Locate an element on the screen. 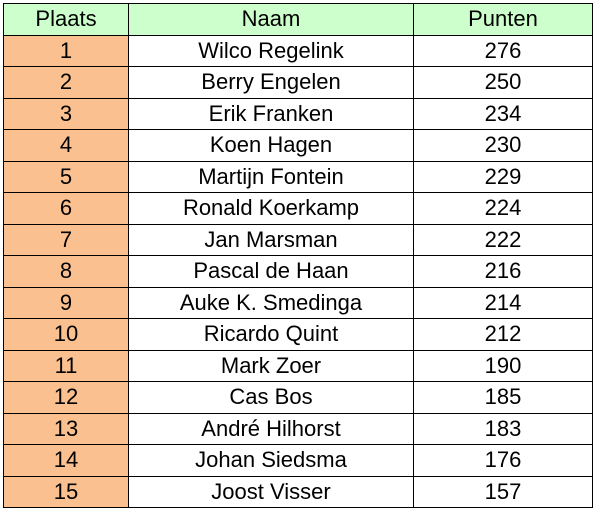  cell-punten: 183 is located at coordinates (503, 428).